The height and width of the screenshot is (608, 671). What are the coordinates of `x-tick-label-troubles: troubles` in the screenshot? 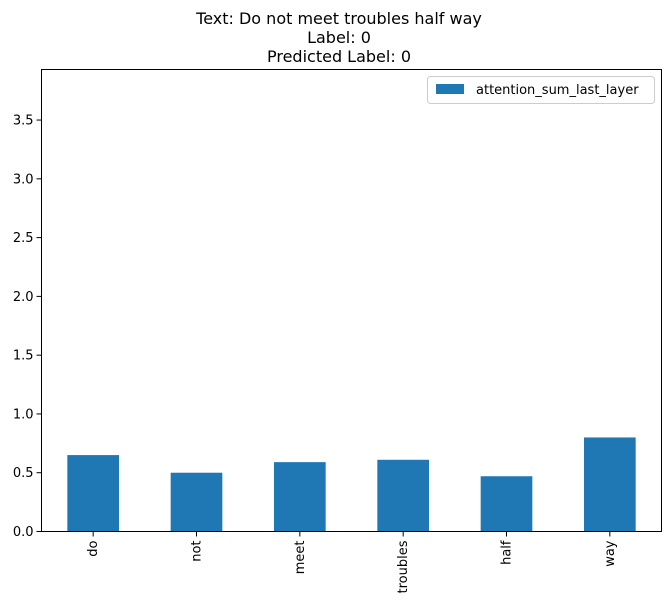 It's located at (403, 566).